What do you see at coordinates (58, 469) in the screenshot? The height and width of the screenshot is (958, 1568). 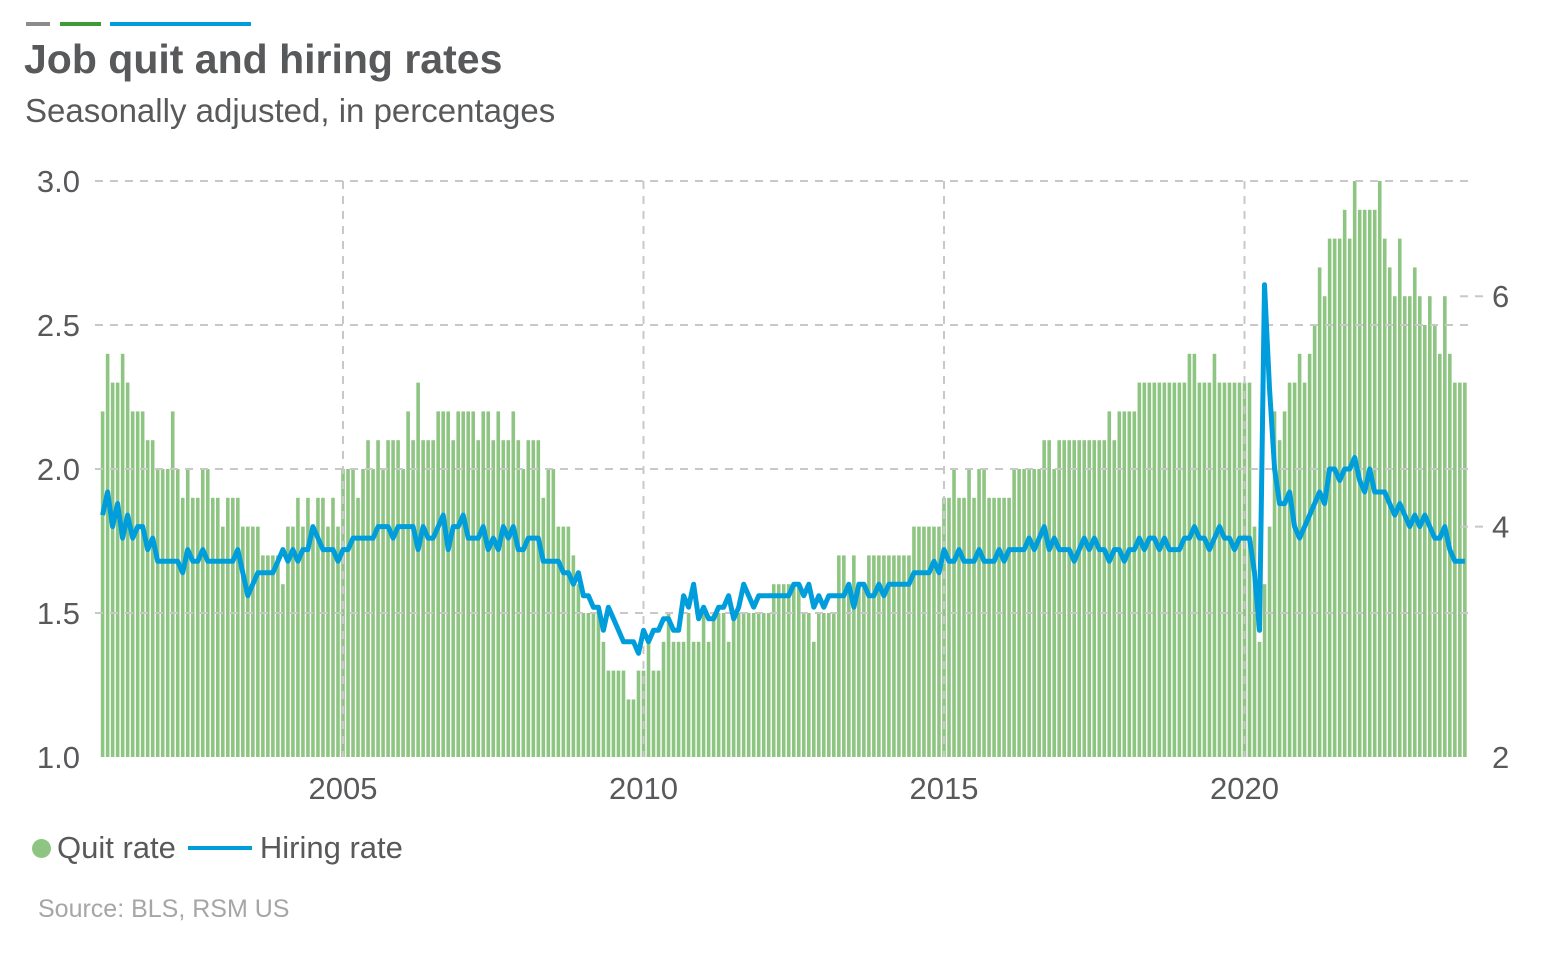 I see `left-axis-tick-label: 2.0` at bounding box center [58, 469].